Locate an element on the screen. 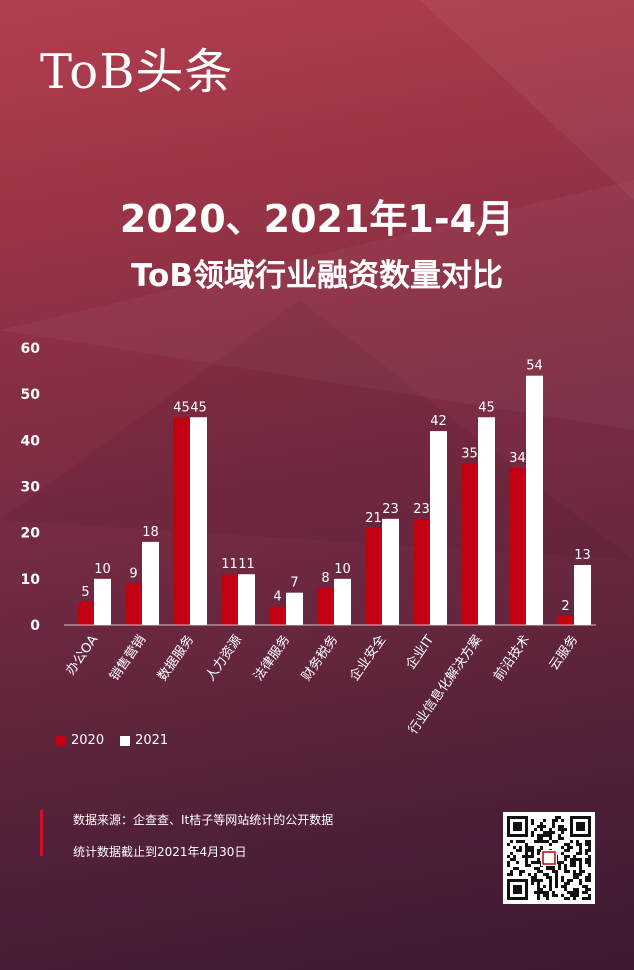  qr-code-icon is located at coordinates (549, 858).